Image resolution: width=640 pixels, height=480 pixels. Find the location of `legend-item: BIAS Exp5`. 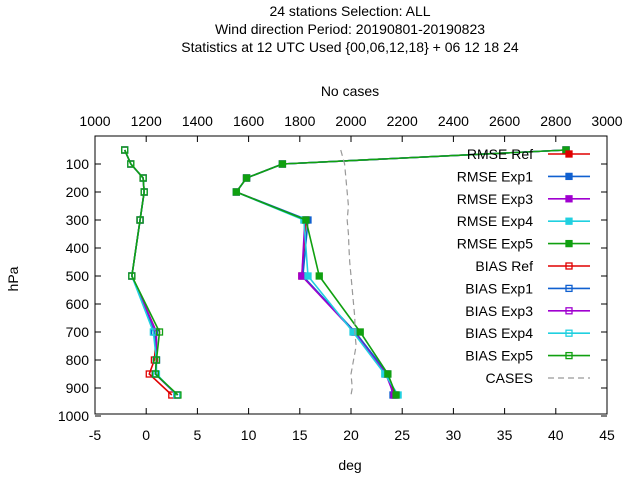

legend-item: BIAS Exp5 is located at coordinates (527, 356).